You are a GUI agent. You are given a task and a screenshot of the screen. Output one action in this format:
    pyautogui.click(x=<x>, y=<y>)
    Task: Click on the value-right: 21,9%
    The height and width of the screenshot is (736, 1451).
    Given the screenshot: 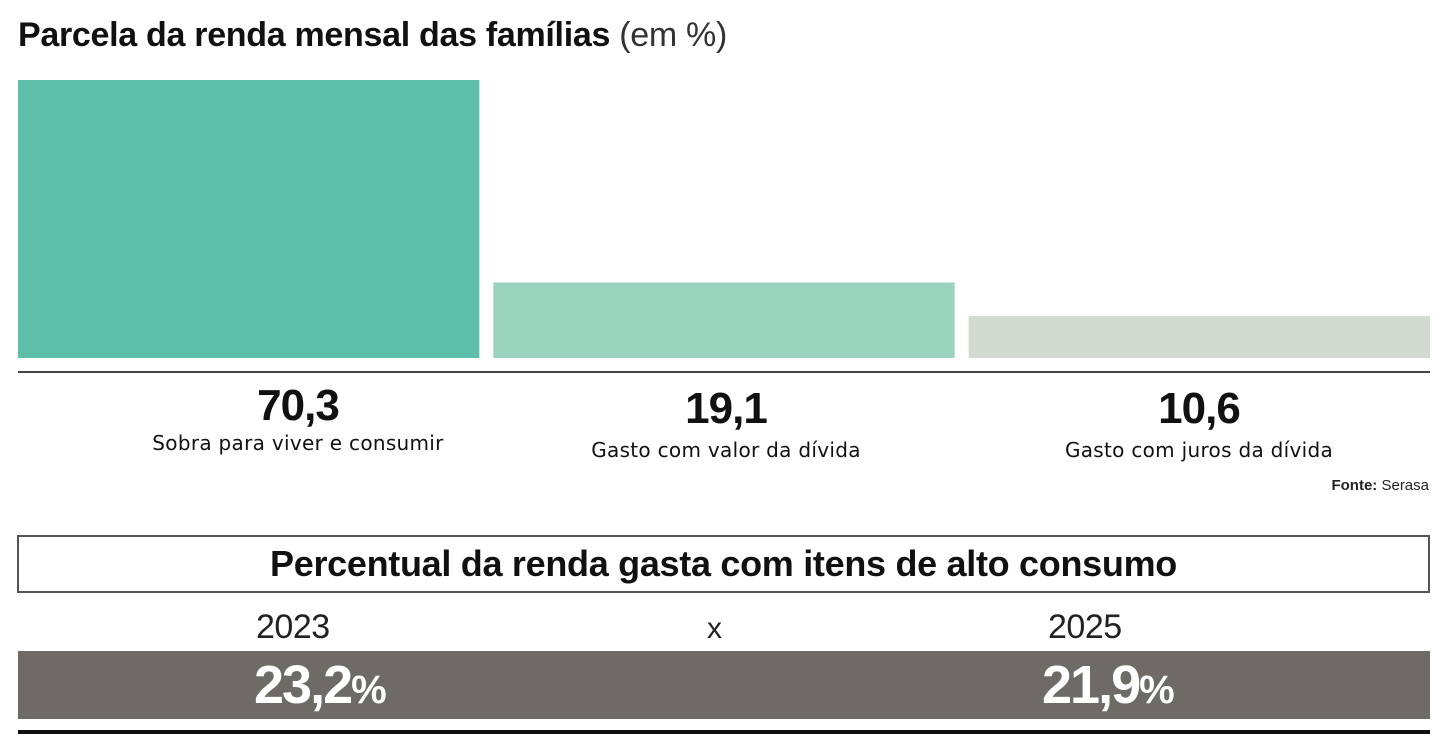 What is the action you would take?
    pyautogui.click(x=1108, y=687)
    